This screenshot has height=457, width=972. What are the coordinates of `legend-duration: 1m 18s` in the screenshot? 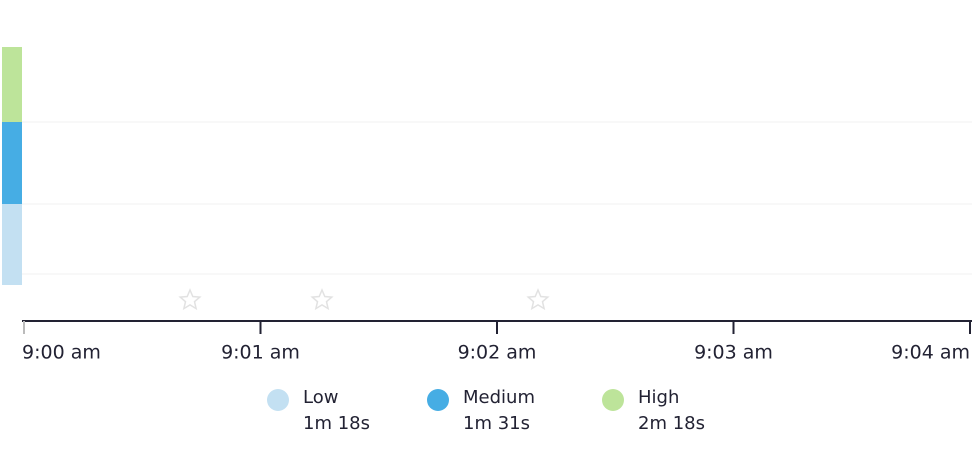 It's located at (336, 423).